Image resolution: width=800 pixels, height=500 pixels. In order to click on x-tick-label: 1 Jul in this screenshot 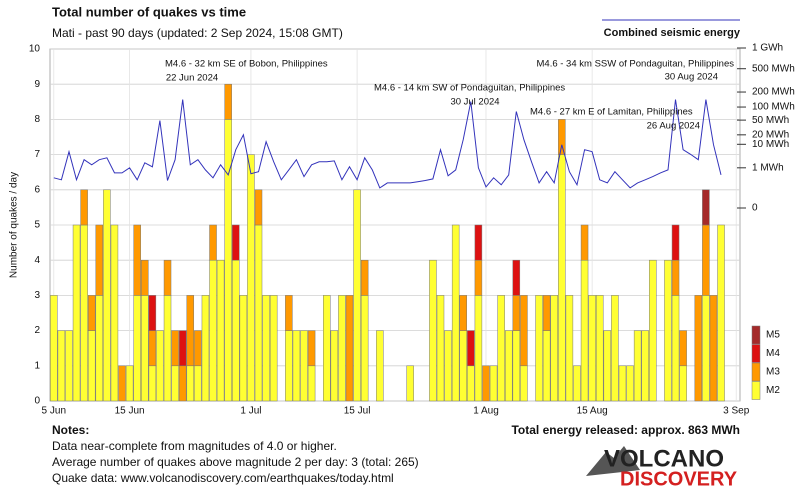, I will do `click(250, 411)`.